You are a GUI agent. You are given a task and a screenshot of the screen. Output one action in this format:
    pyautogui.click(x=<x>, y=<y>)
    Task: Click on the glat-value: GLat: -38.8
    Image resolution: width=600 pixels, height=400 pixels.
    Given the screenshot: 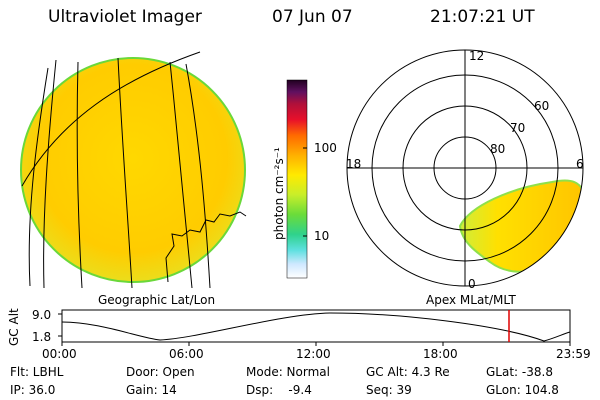 What is the action you would take?
    pyautogui.click(x=519, y=372)
    